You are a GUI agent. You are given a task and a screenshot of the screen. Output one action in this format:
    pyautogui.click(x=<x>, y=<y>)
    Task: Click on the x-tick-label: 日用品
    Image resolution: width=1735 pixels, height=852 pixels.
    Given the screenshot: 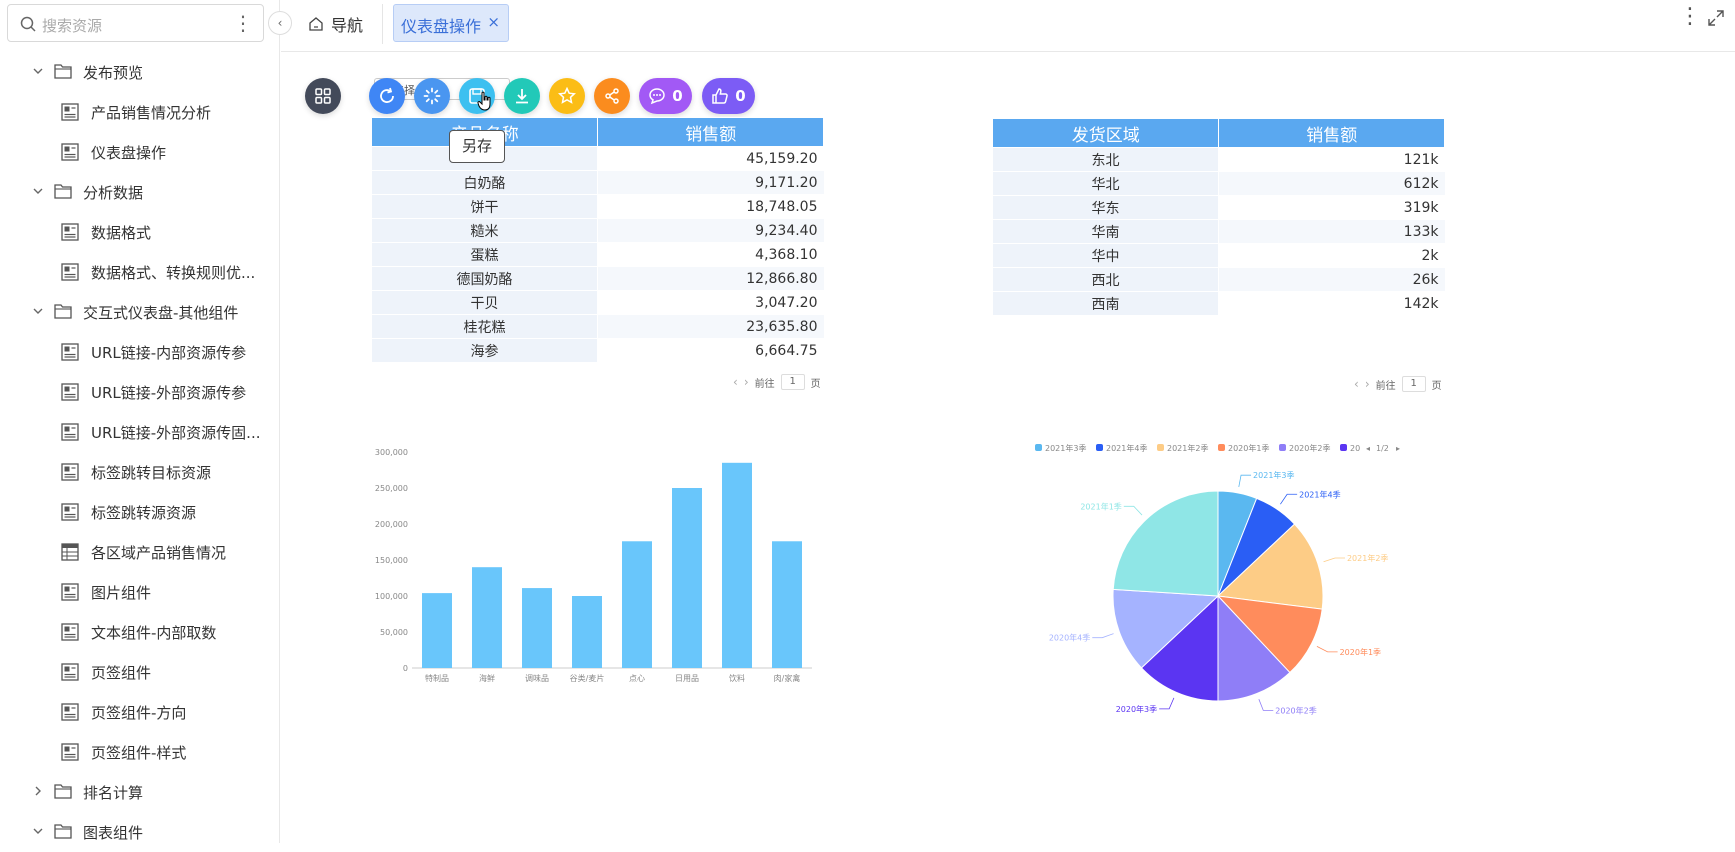 What is the action you would take?
    pyautogui.click(x=687, y=678)
    